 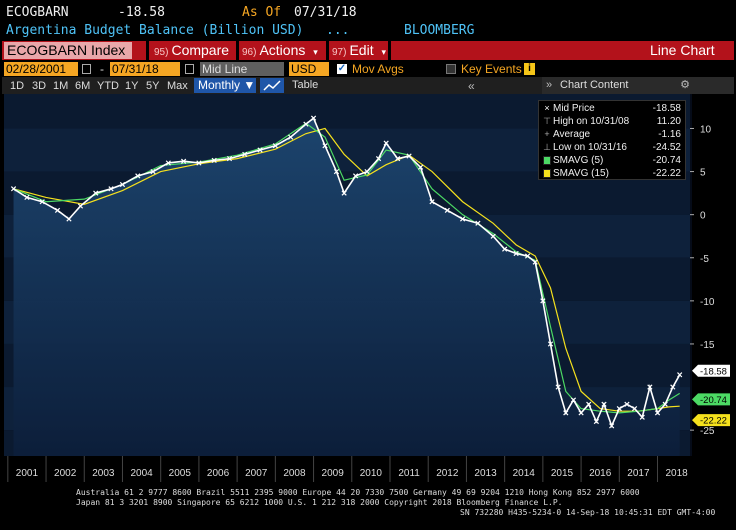 I want to click on x-tick-label: 2008, so click(x=294, y=473).